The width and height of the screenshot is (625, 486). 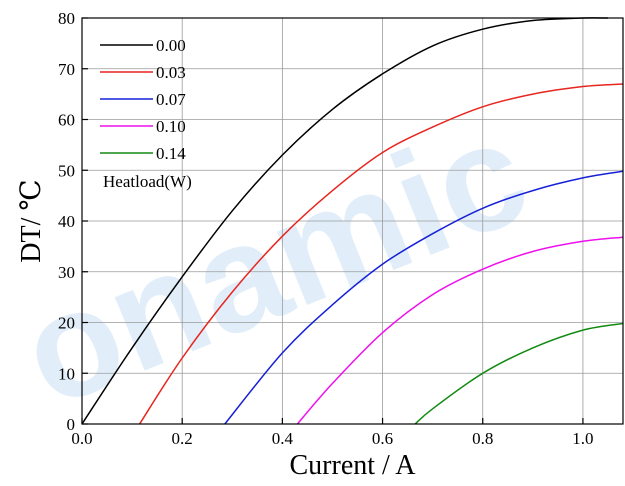 What do you see at coordinates (66, 272) in the screenshot?
I see `y-tick-label: 30` at bounding box center [66, 272].